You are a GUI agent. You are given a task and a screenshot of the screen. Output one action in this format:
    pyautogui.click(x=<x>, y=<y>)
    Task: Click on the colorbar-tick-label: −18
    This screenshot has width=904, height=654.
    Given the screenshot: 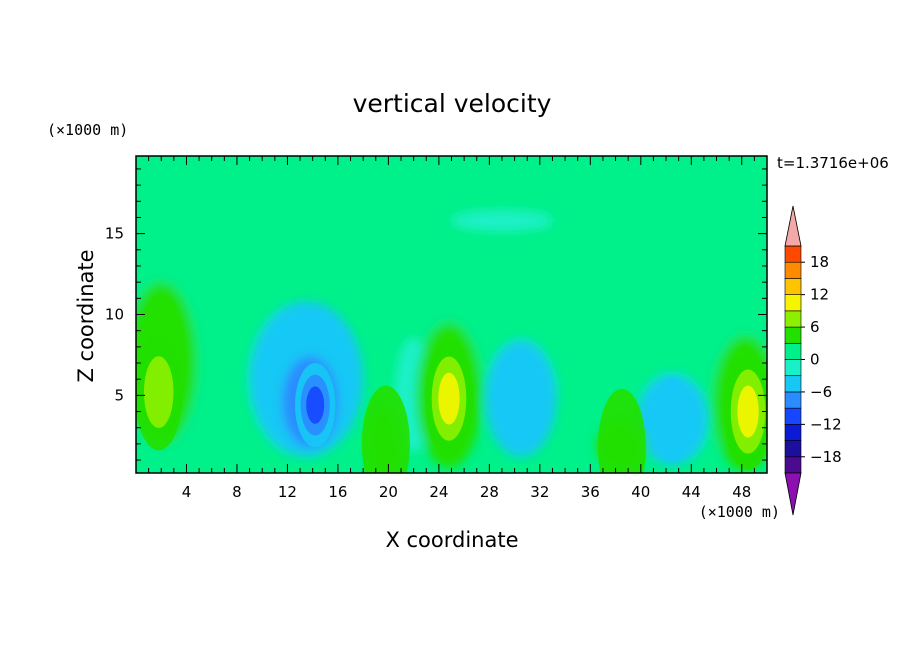 What is the action you would take?
    pyautogui.click(x=826, y=457)
    